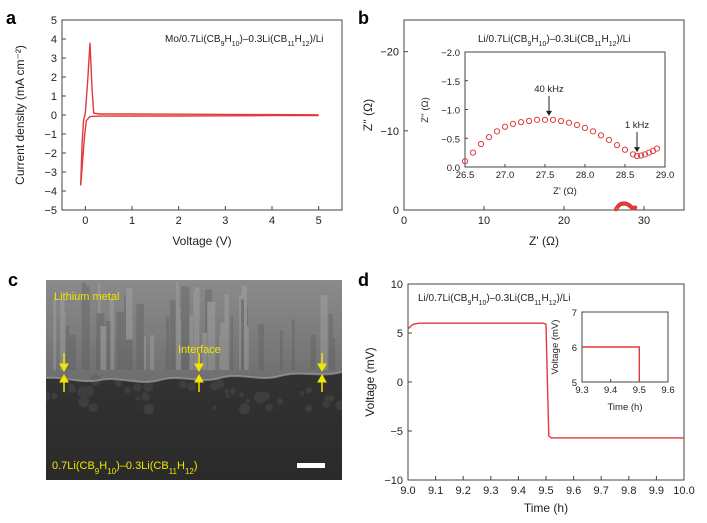 This screenshot has width=707, height=523. I want to click on ytick-label: −1.5, so click(450, 82).